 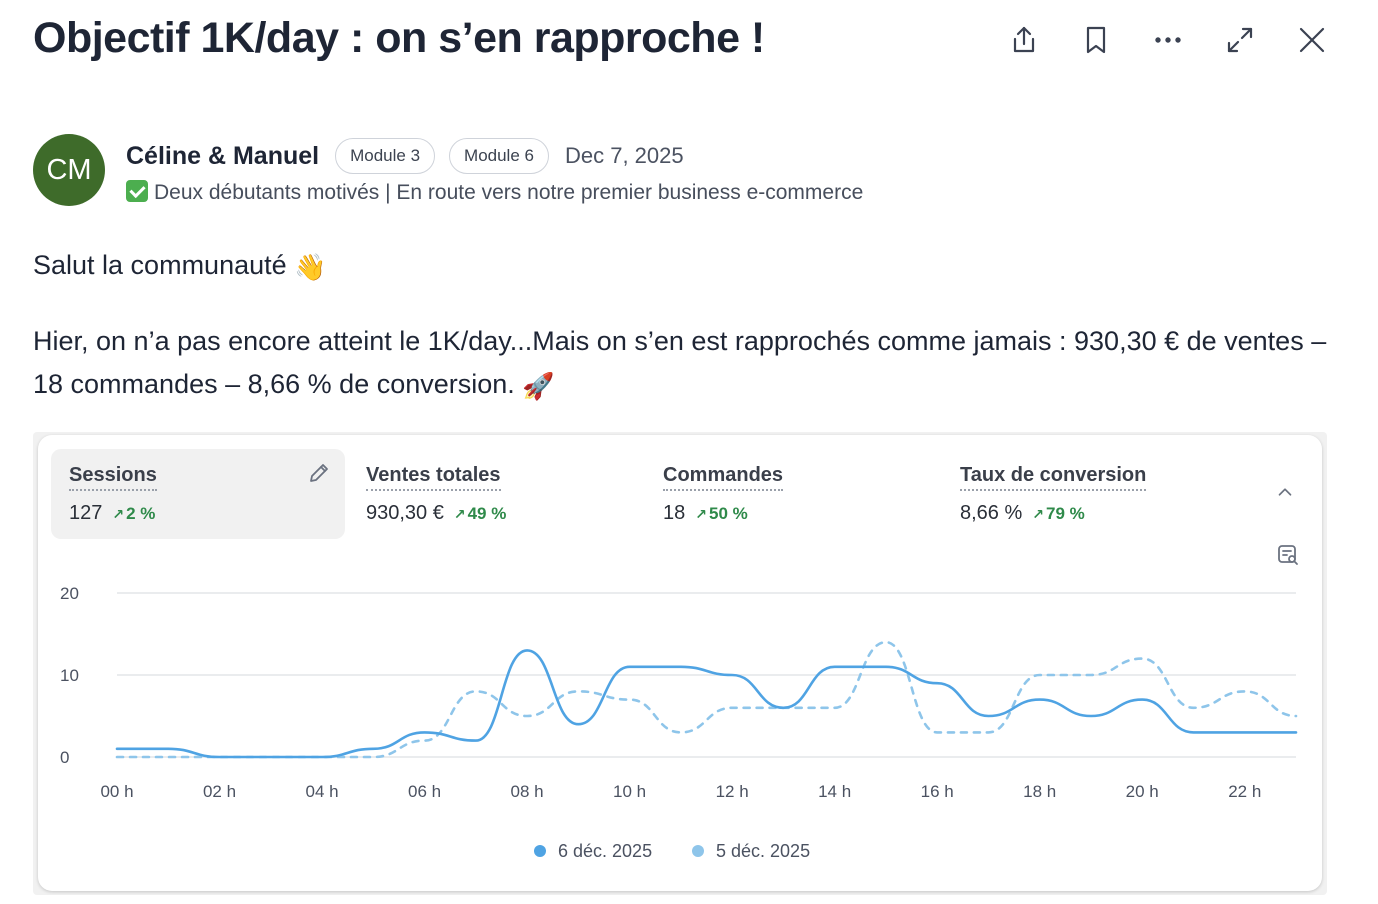 I want to click on metric-label: Taux de conversion, so click(x=1053, y=477).